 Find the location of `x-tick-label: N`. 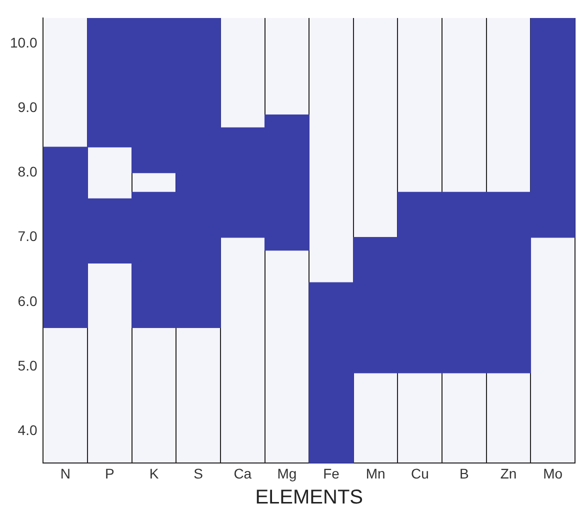

x-tick-label: N is located at coordinates (65, 473).